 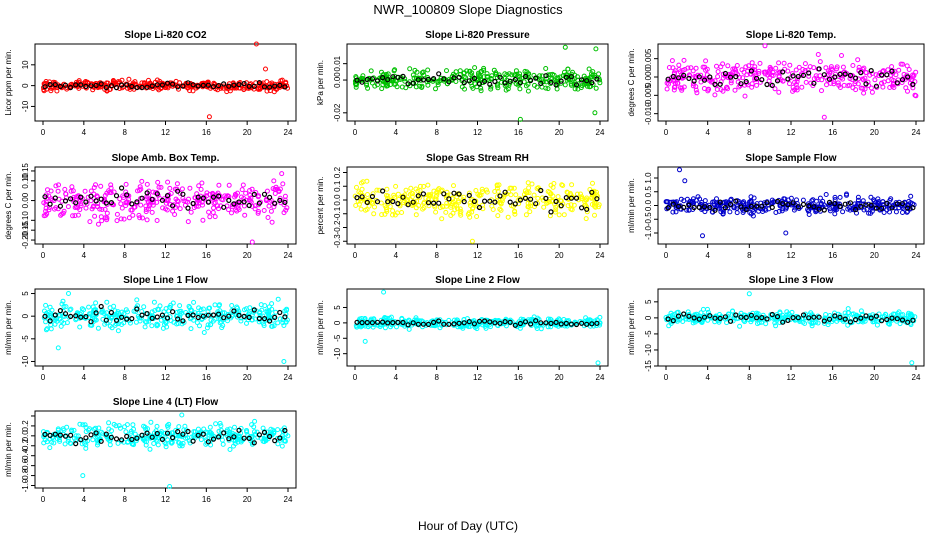 I want to click on x-tick-label: 24, so click(x=916, y=377).